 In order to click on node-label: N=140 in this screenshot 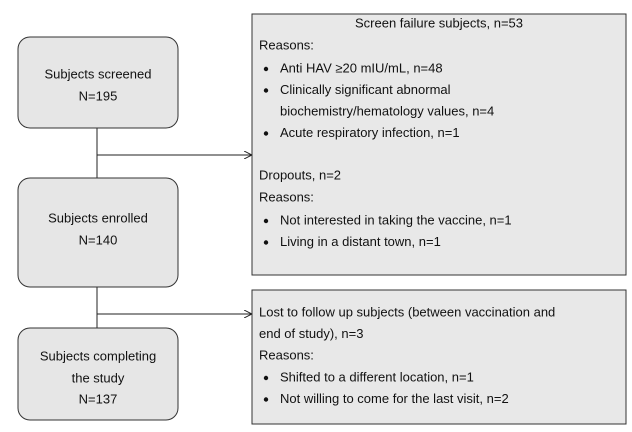, I will do `click(98, 239)`.